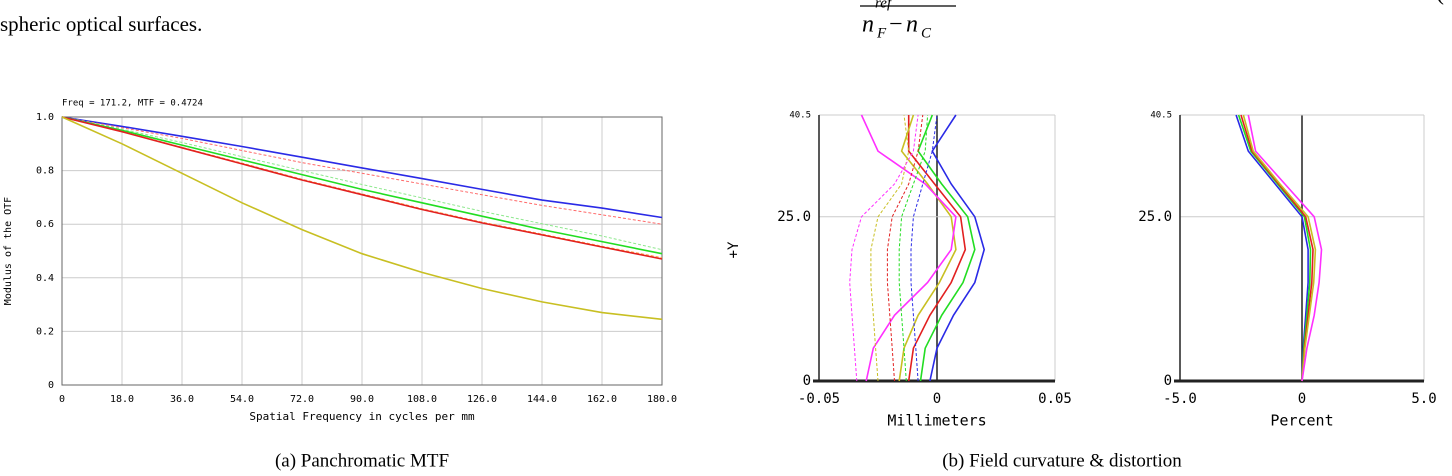 Image resolution: width=1452 pixels, height=476 pixels. I want to click on y-tick-label: 1.0, so click(45, 117).